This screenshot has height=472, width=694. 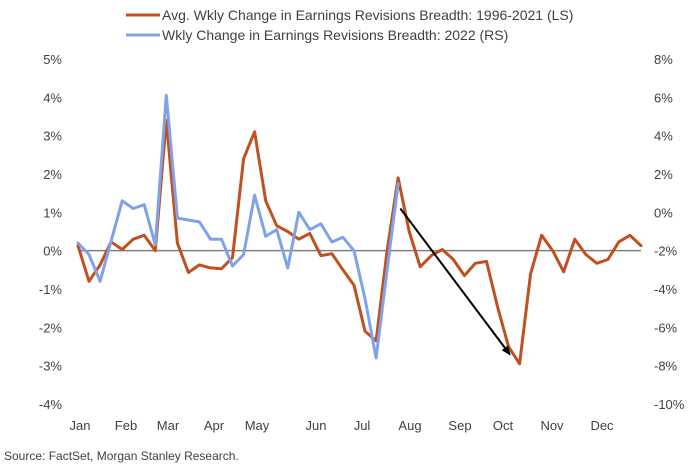 I want to click on x-tick-label: Jan, so click(x=80, y=425).